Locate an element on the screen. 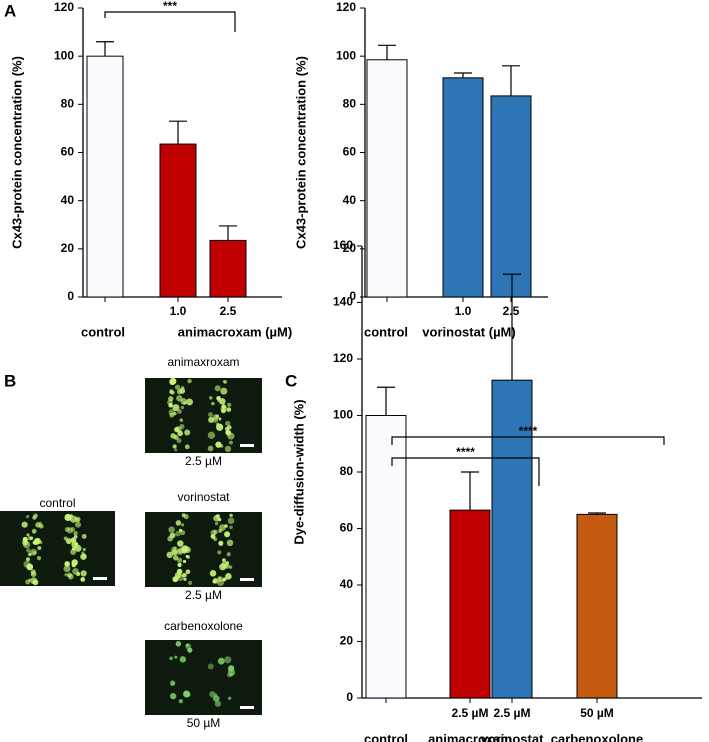 The height and width of the screenshot is (742, 709). y-tick-label: 0 is located at coordinates (349, 697).